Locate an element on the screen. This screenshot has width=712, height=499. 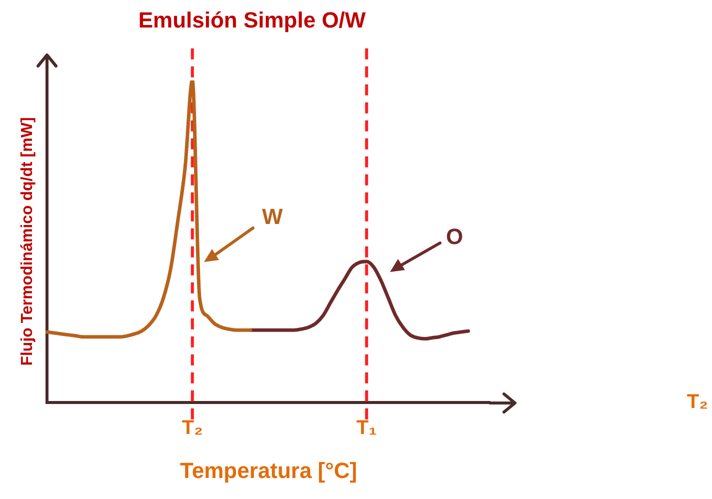
text: T₂ is located at coordinates (697, 402).